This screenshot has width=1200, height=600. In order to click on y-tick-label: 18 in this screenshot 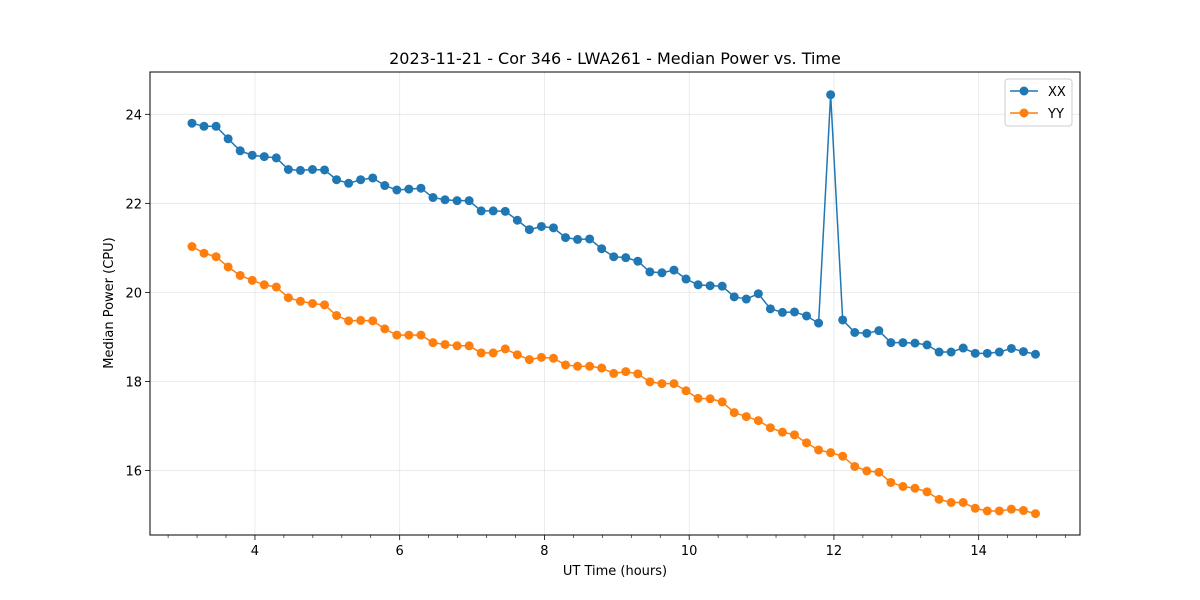, I will do `click(133, 382)`.